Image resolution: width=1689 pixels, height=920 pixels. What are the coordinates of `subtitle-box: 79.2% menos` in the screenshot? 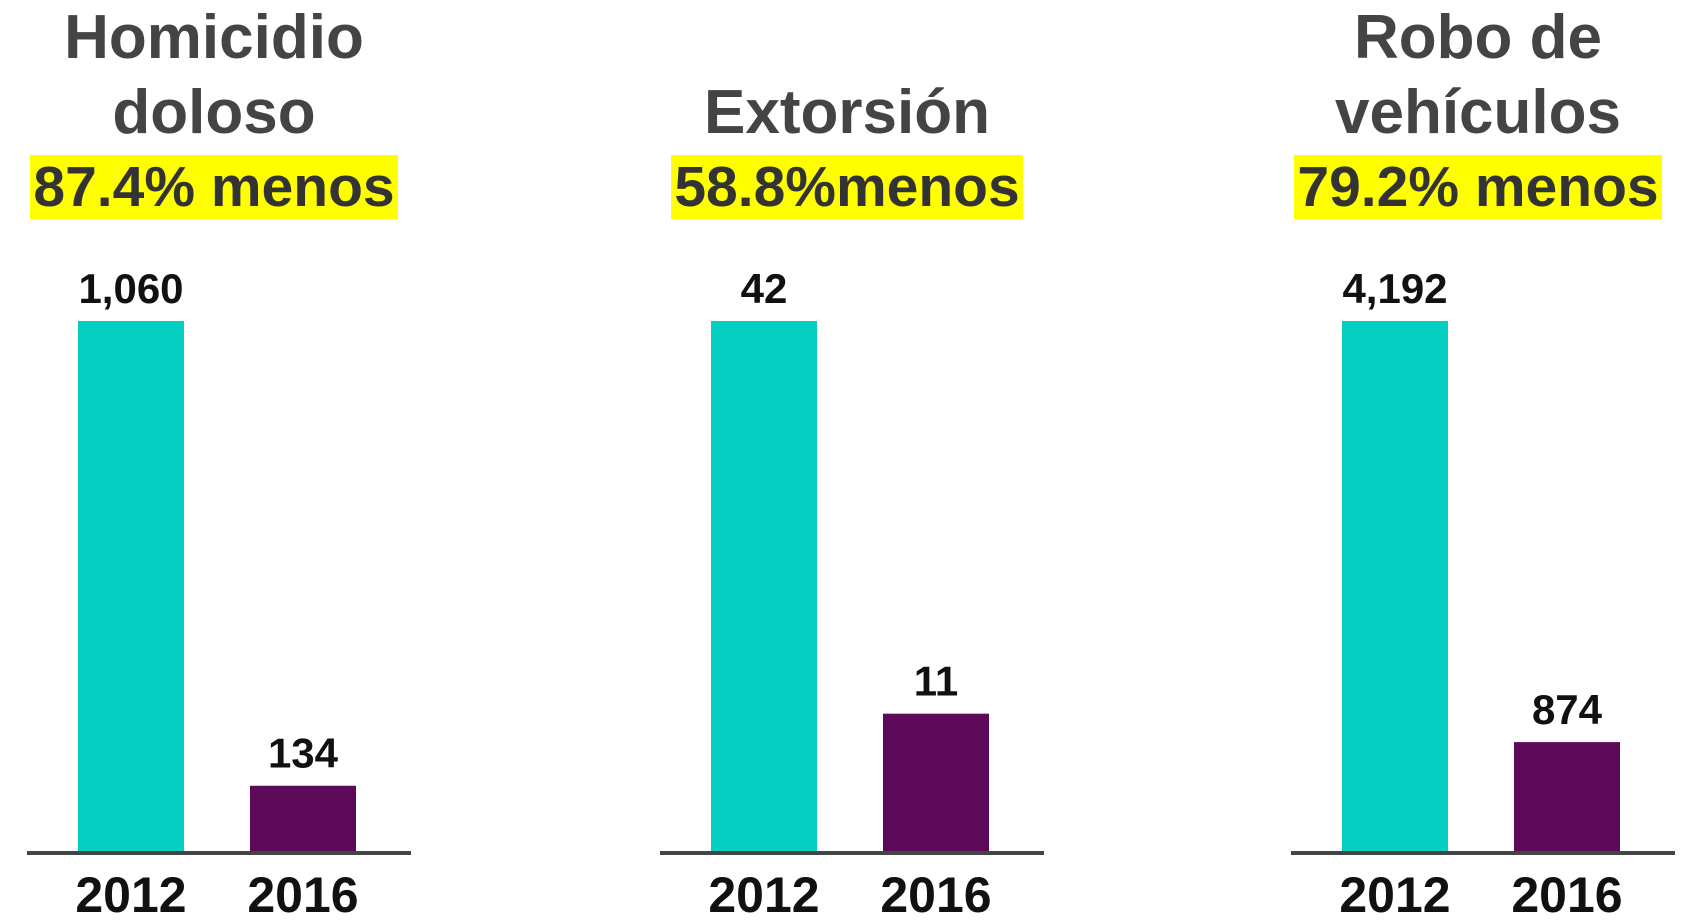 It's located at (1473, 187).